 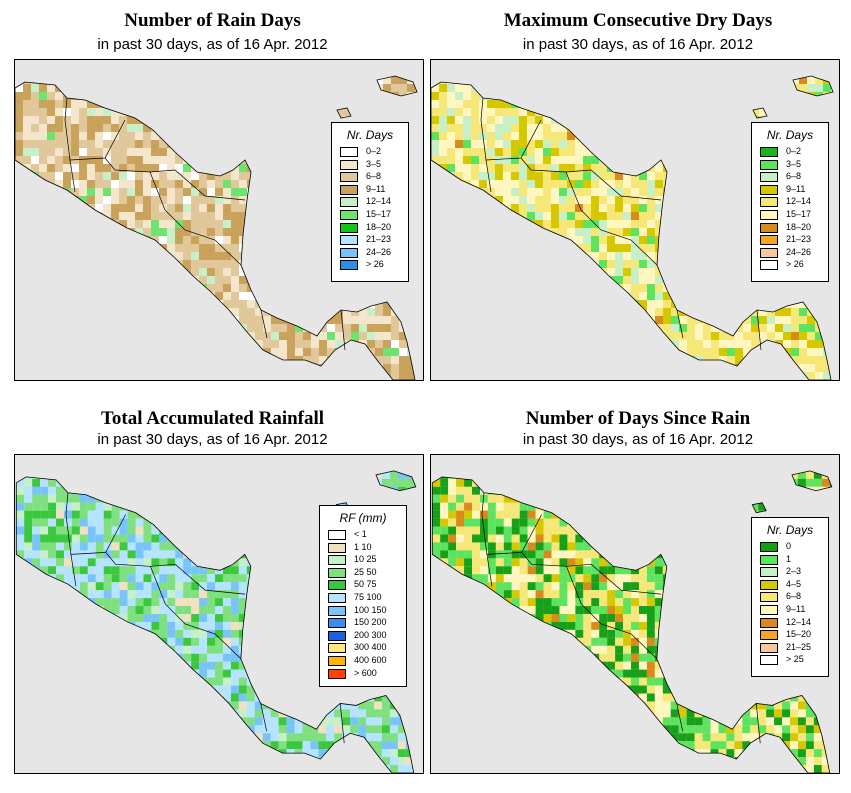 I want to click on legend-label: 12–14, so click(x=799, y=201).